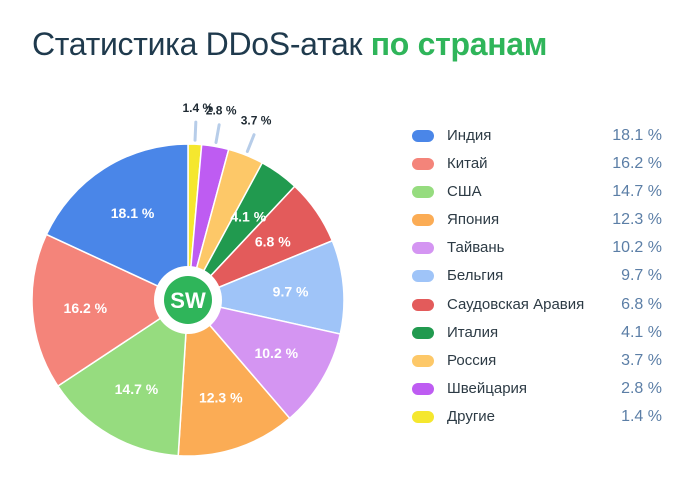 Image resolution: width=689 pixels, height=482 pixels. I want to click on legend-label: США, so click(464, 192).